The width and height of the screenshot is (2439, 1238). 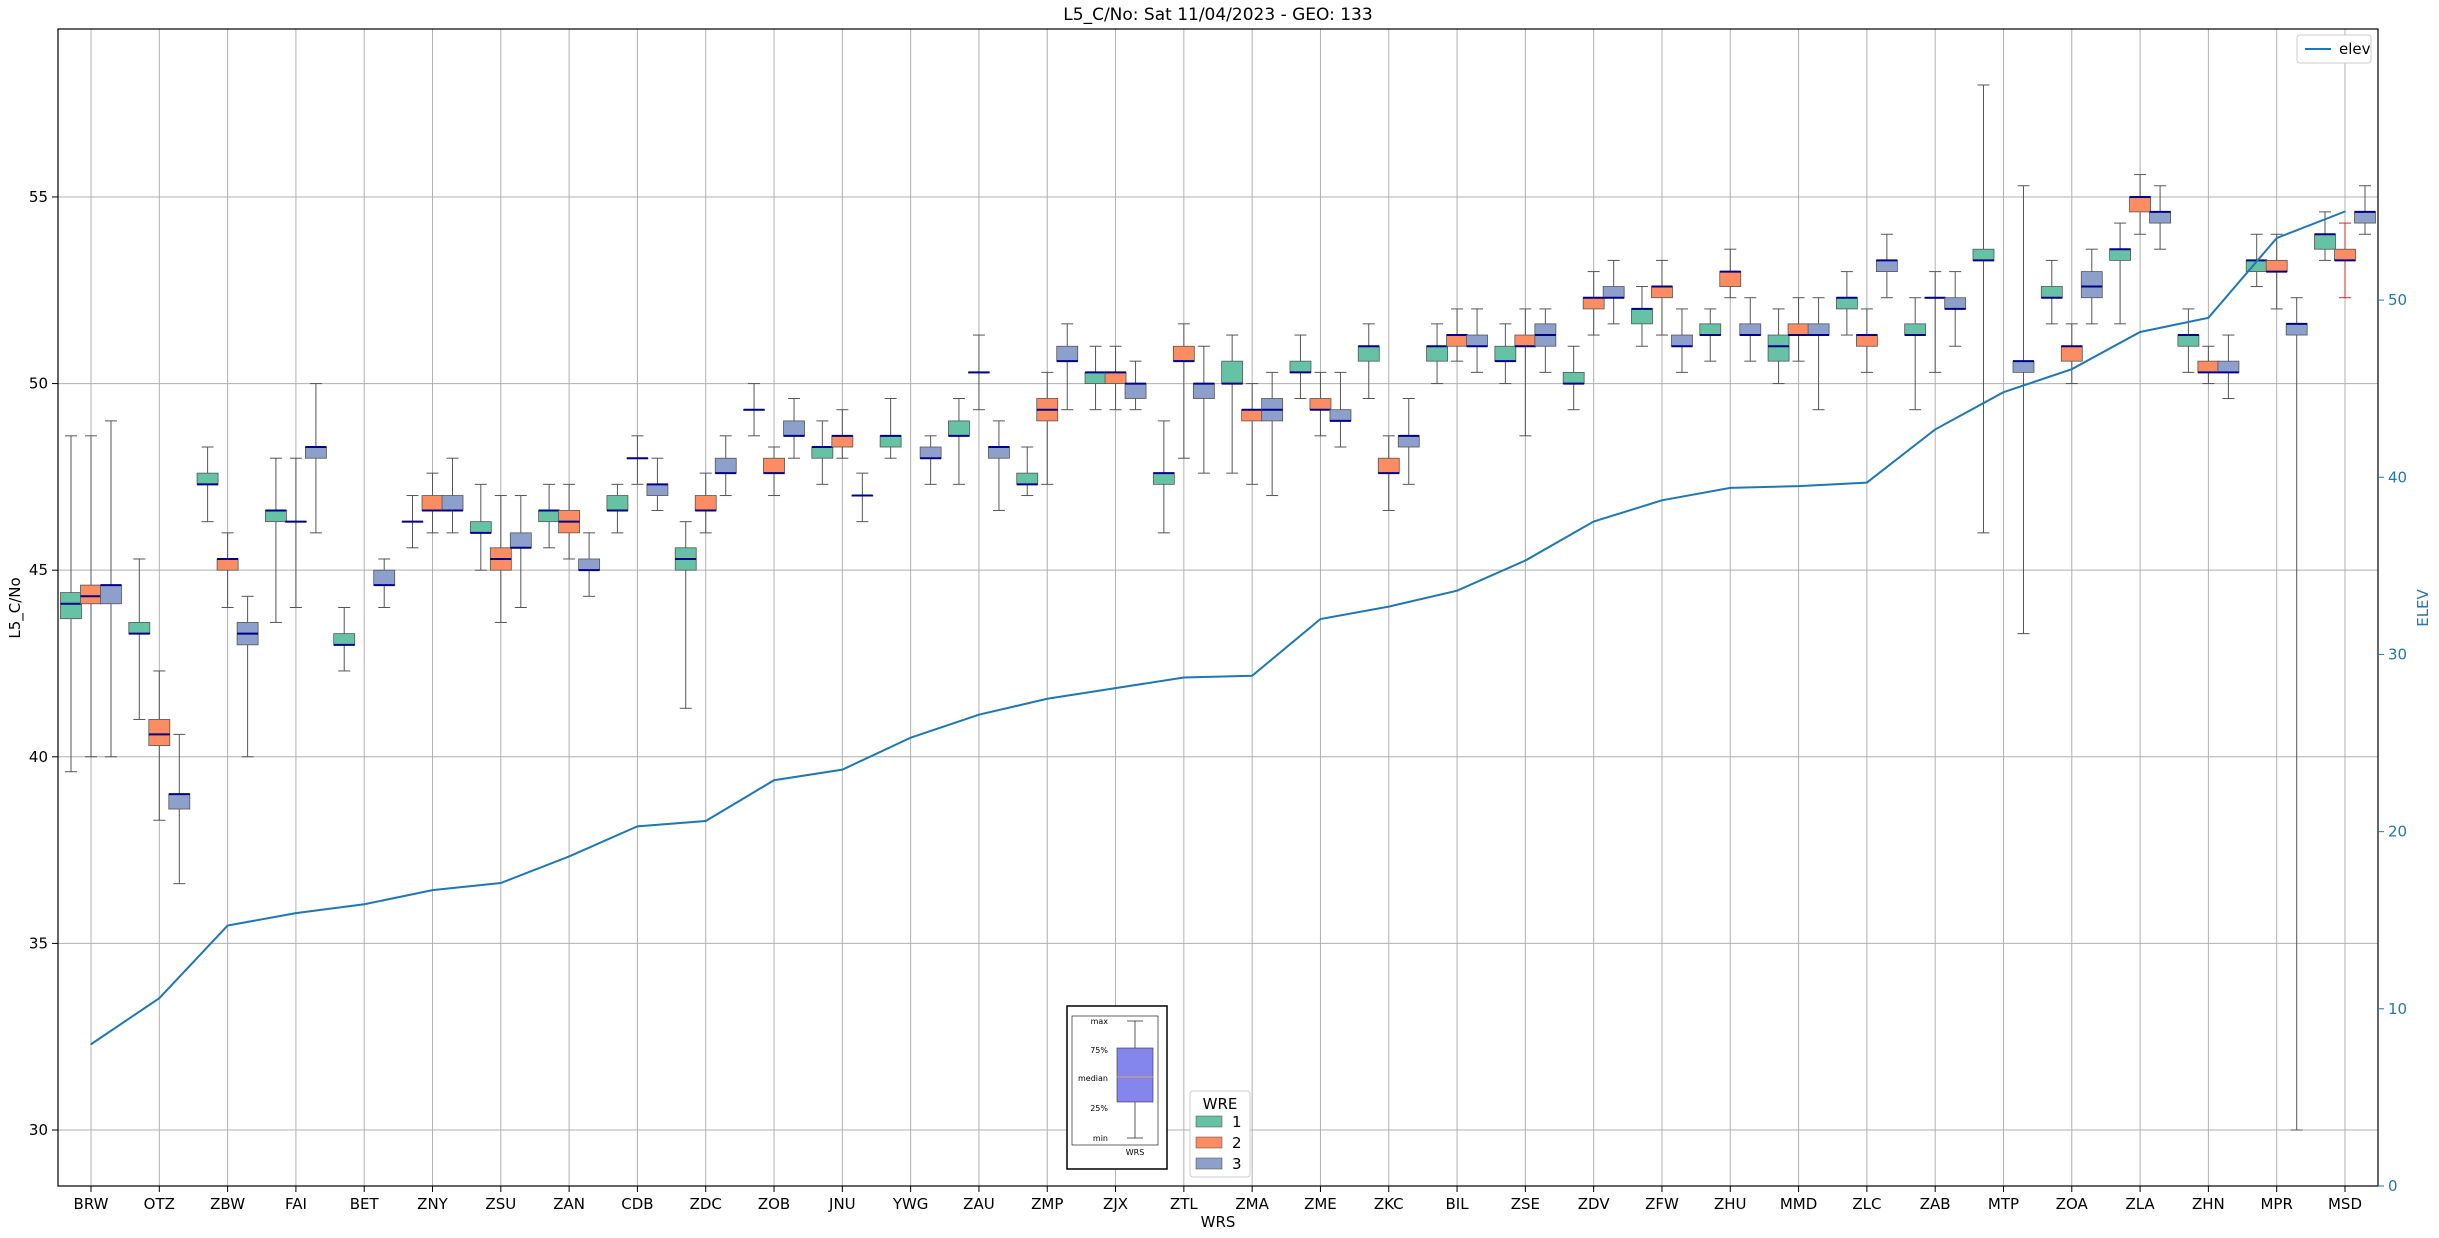 I want to click on x-tick-label: MPR, so click(x=2276, y=1204).